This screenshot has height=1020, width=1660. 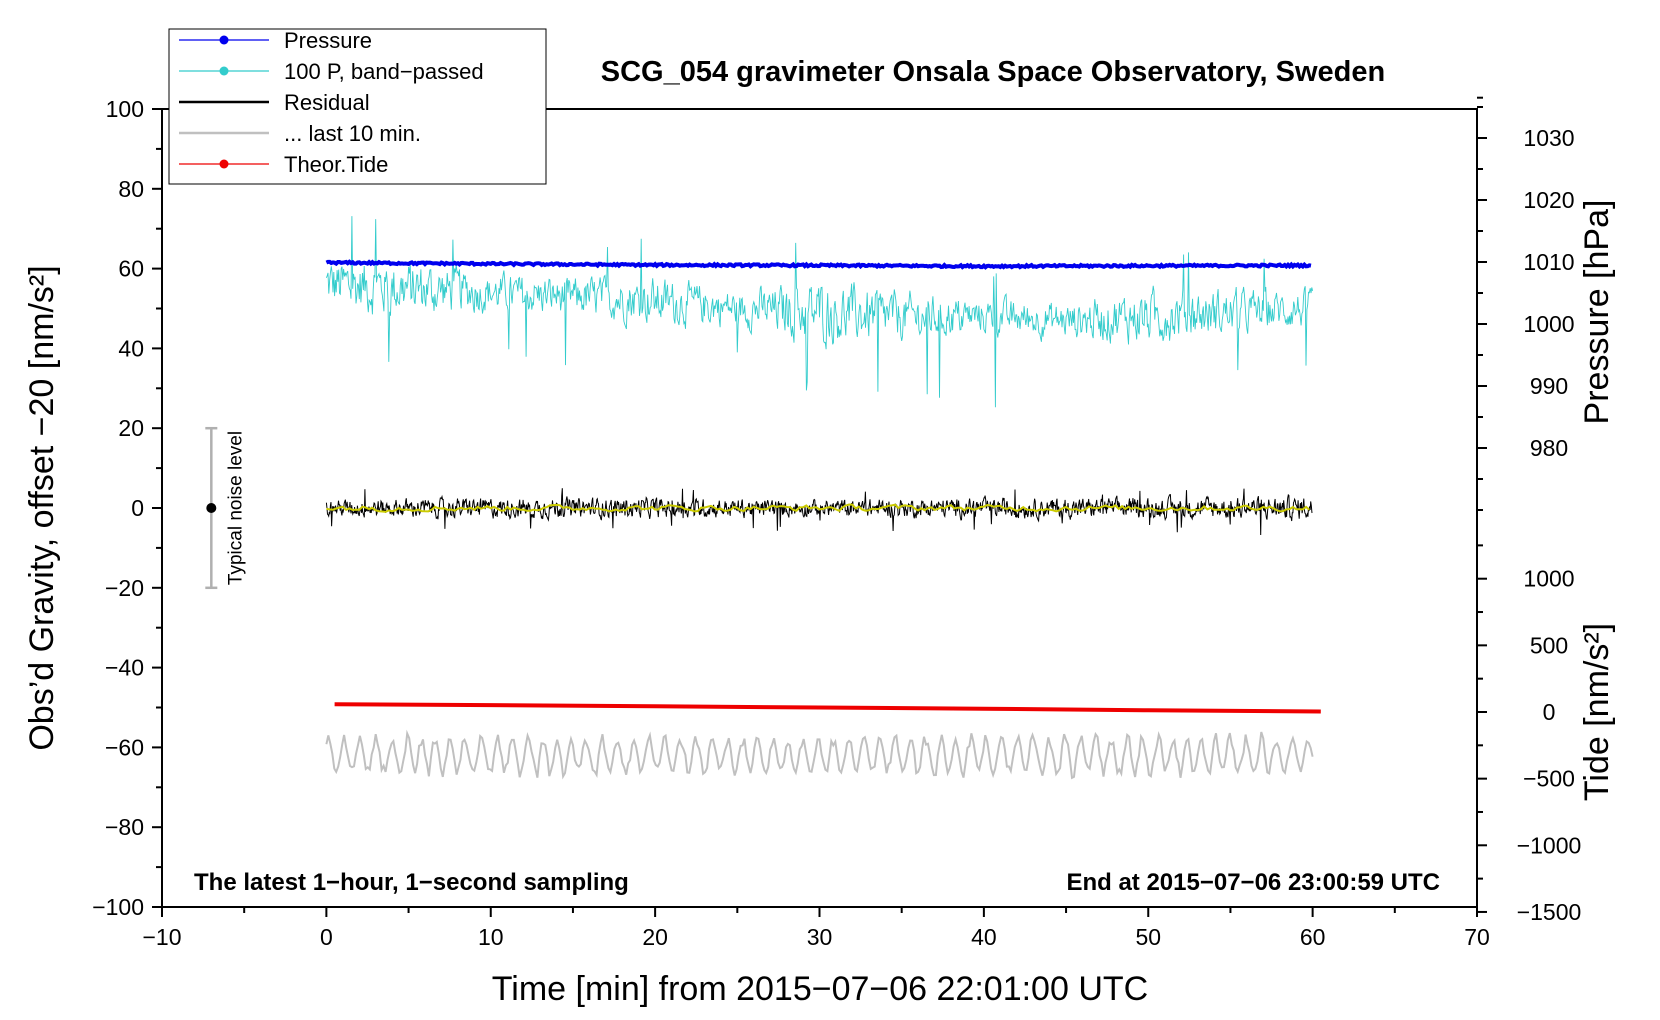 What do you see at coordinates (655, 937) in the screenshot?
I see `x-tick-label: 20` at bounding box center [655, 937].